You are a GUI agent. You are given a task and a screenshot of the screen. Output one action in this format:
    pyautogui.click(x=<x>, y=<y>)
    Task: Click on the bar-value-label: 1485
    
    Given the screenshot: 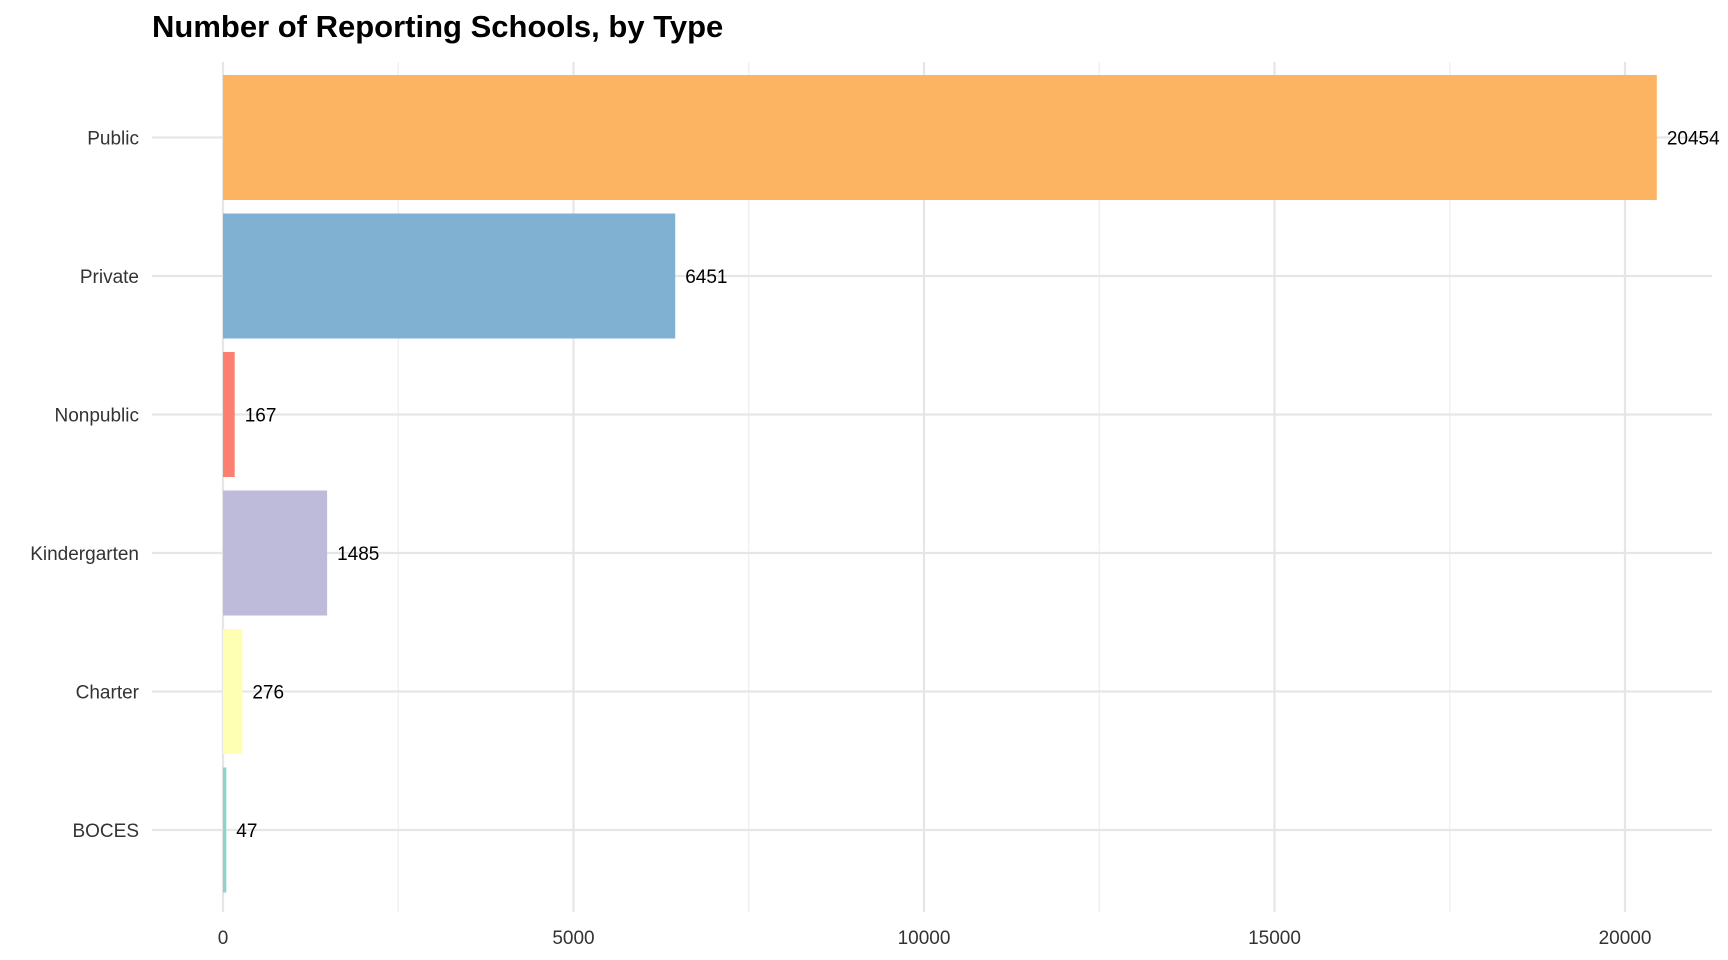 What is the action you would take?
    pyautogui.click(x=358, y=554)
    